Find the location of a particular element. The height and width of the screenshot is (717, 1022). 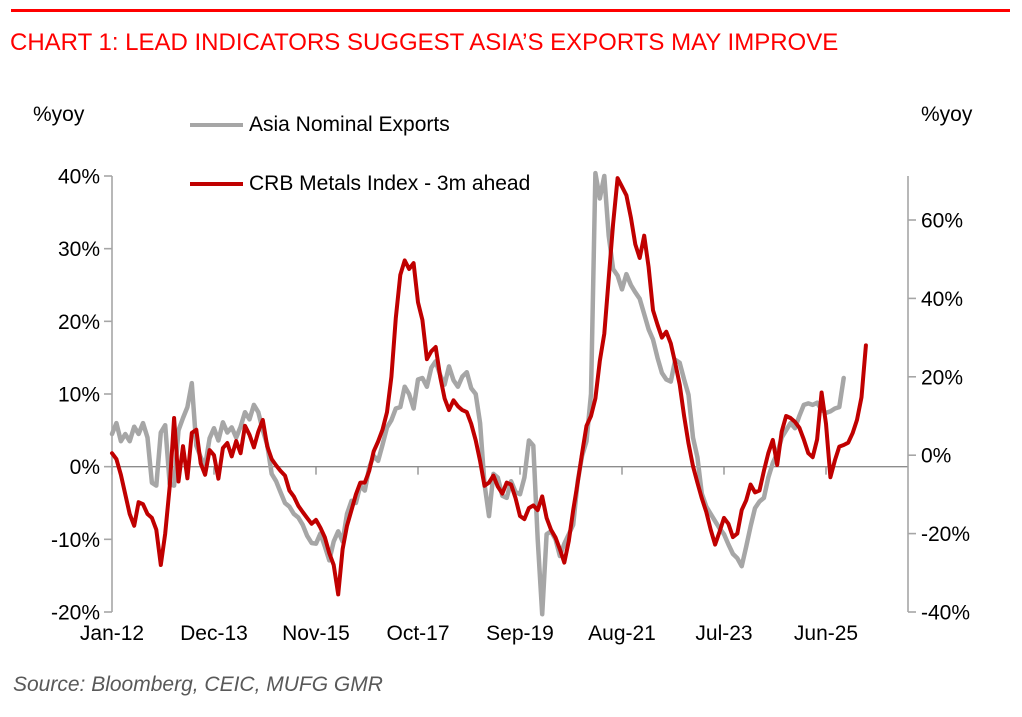

left-axis-tick-label: 40% is located at coordinates (79, 177).